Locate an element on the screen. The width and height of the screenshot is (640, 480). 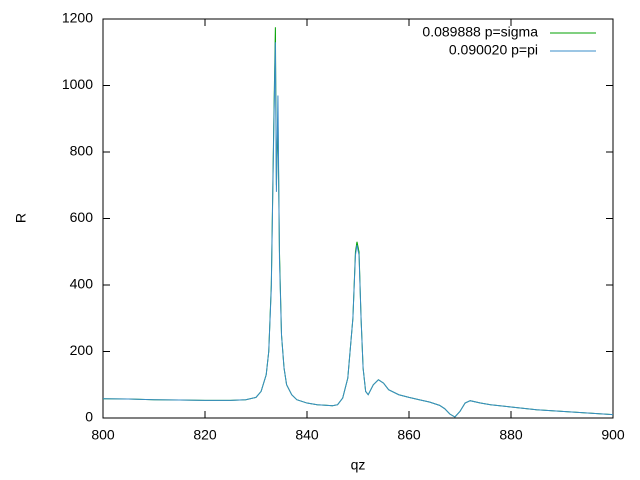
x-tick-label: 880 is located at coordinates (511, 435).